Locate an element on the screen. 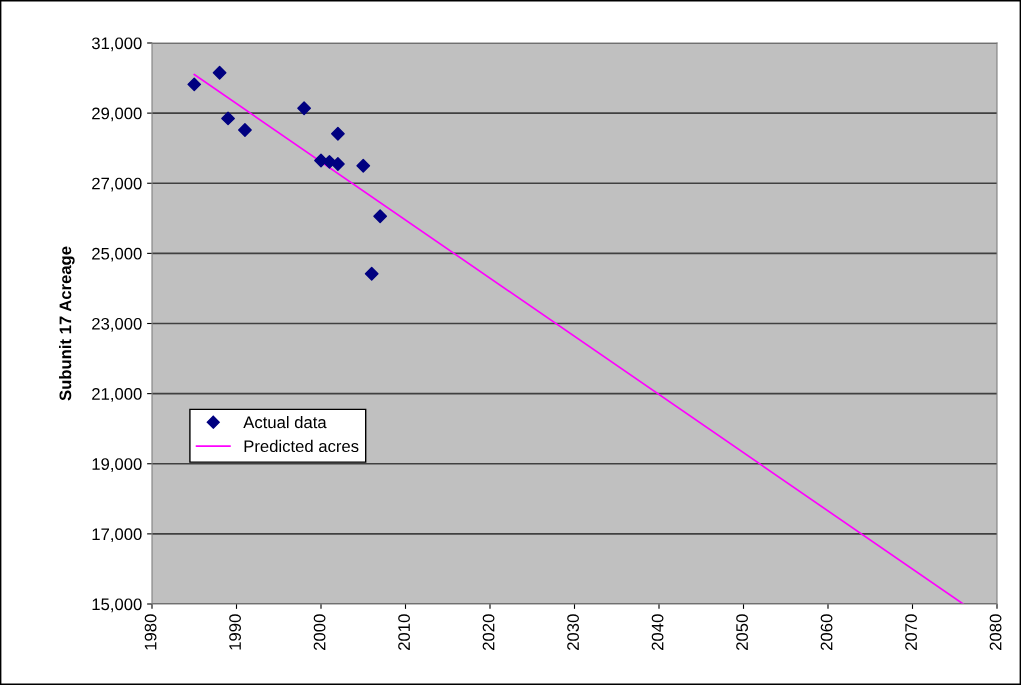 The image size is (1021, 685). y-tick-label: 31,000 is located at coordinates (116, 44).